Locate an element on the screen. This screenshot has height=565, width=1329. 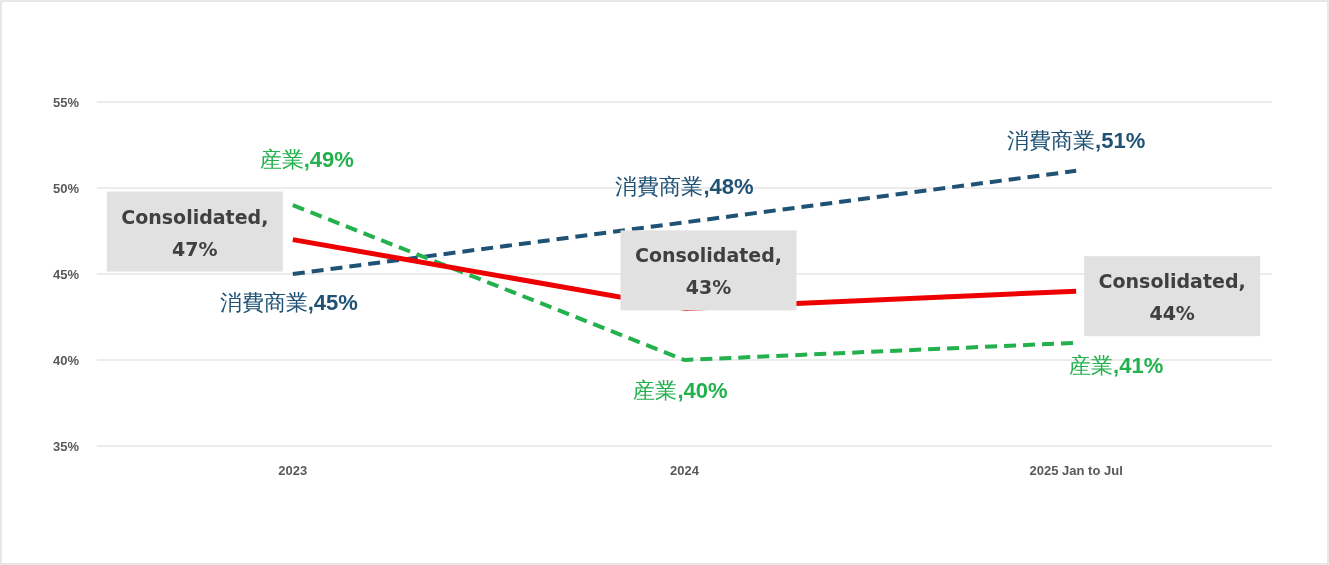
data-label: Consolidated, 44% is located at coordinates (1172, 297).